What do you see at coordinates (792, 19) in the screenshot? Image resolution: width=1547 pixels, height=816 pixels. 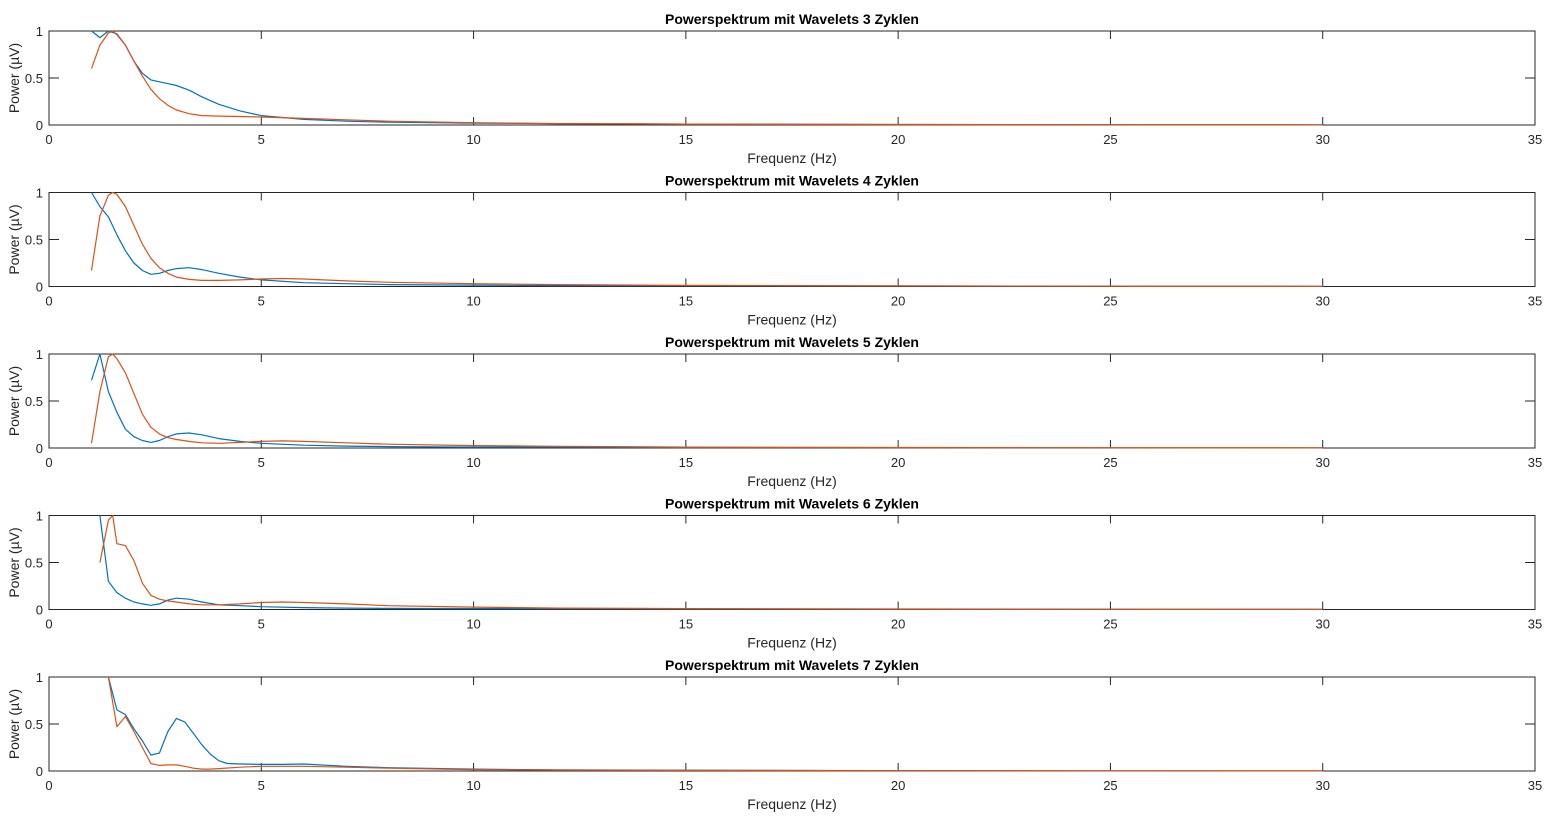 I see `chart-title: Powerspektrum mit Wavelets 3 Zyklen` at bounding box center [792, 19].